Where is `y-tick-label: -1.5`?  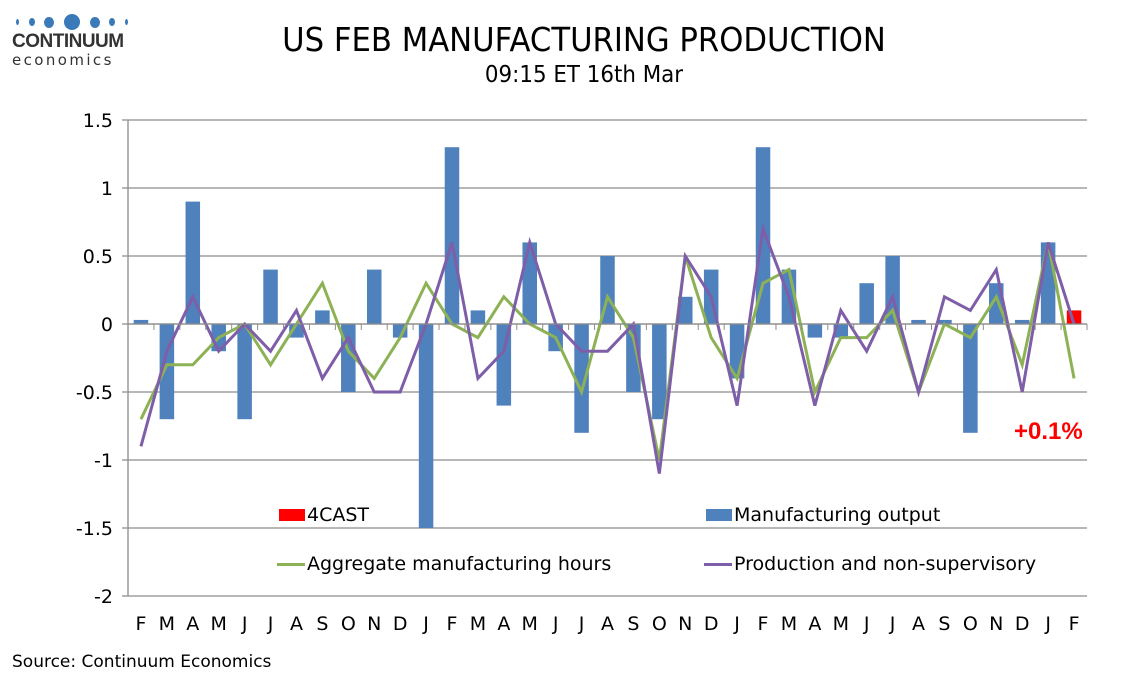 y-tick-label: -1.5 is located at coordinates (94, 529).